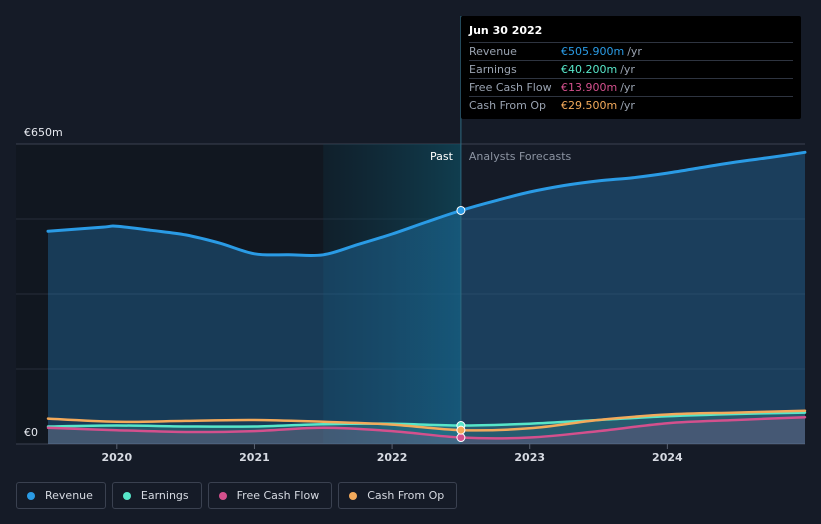 The image size is (821, 524). I want to click on tooltip-series-name: Free Cash Flow, so click(510, 87).